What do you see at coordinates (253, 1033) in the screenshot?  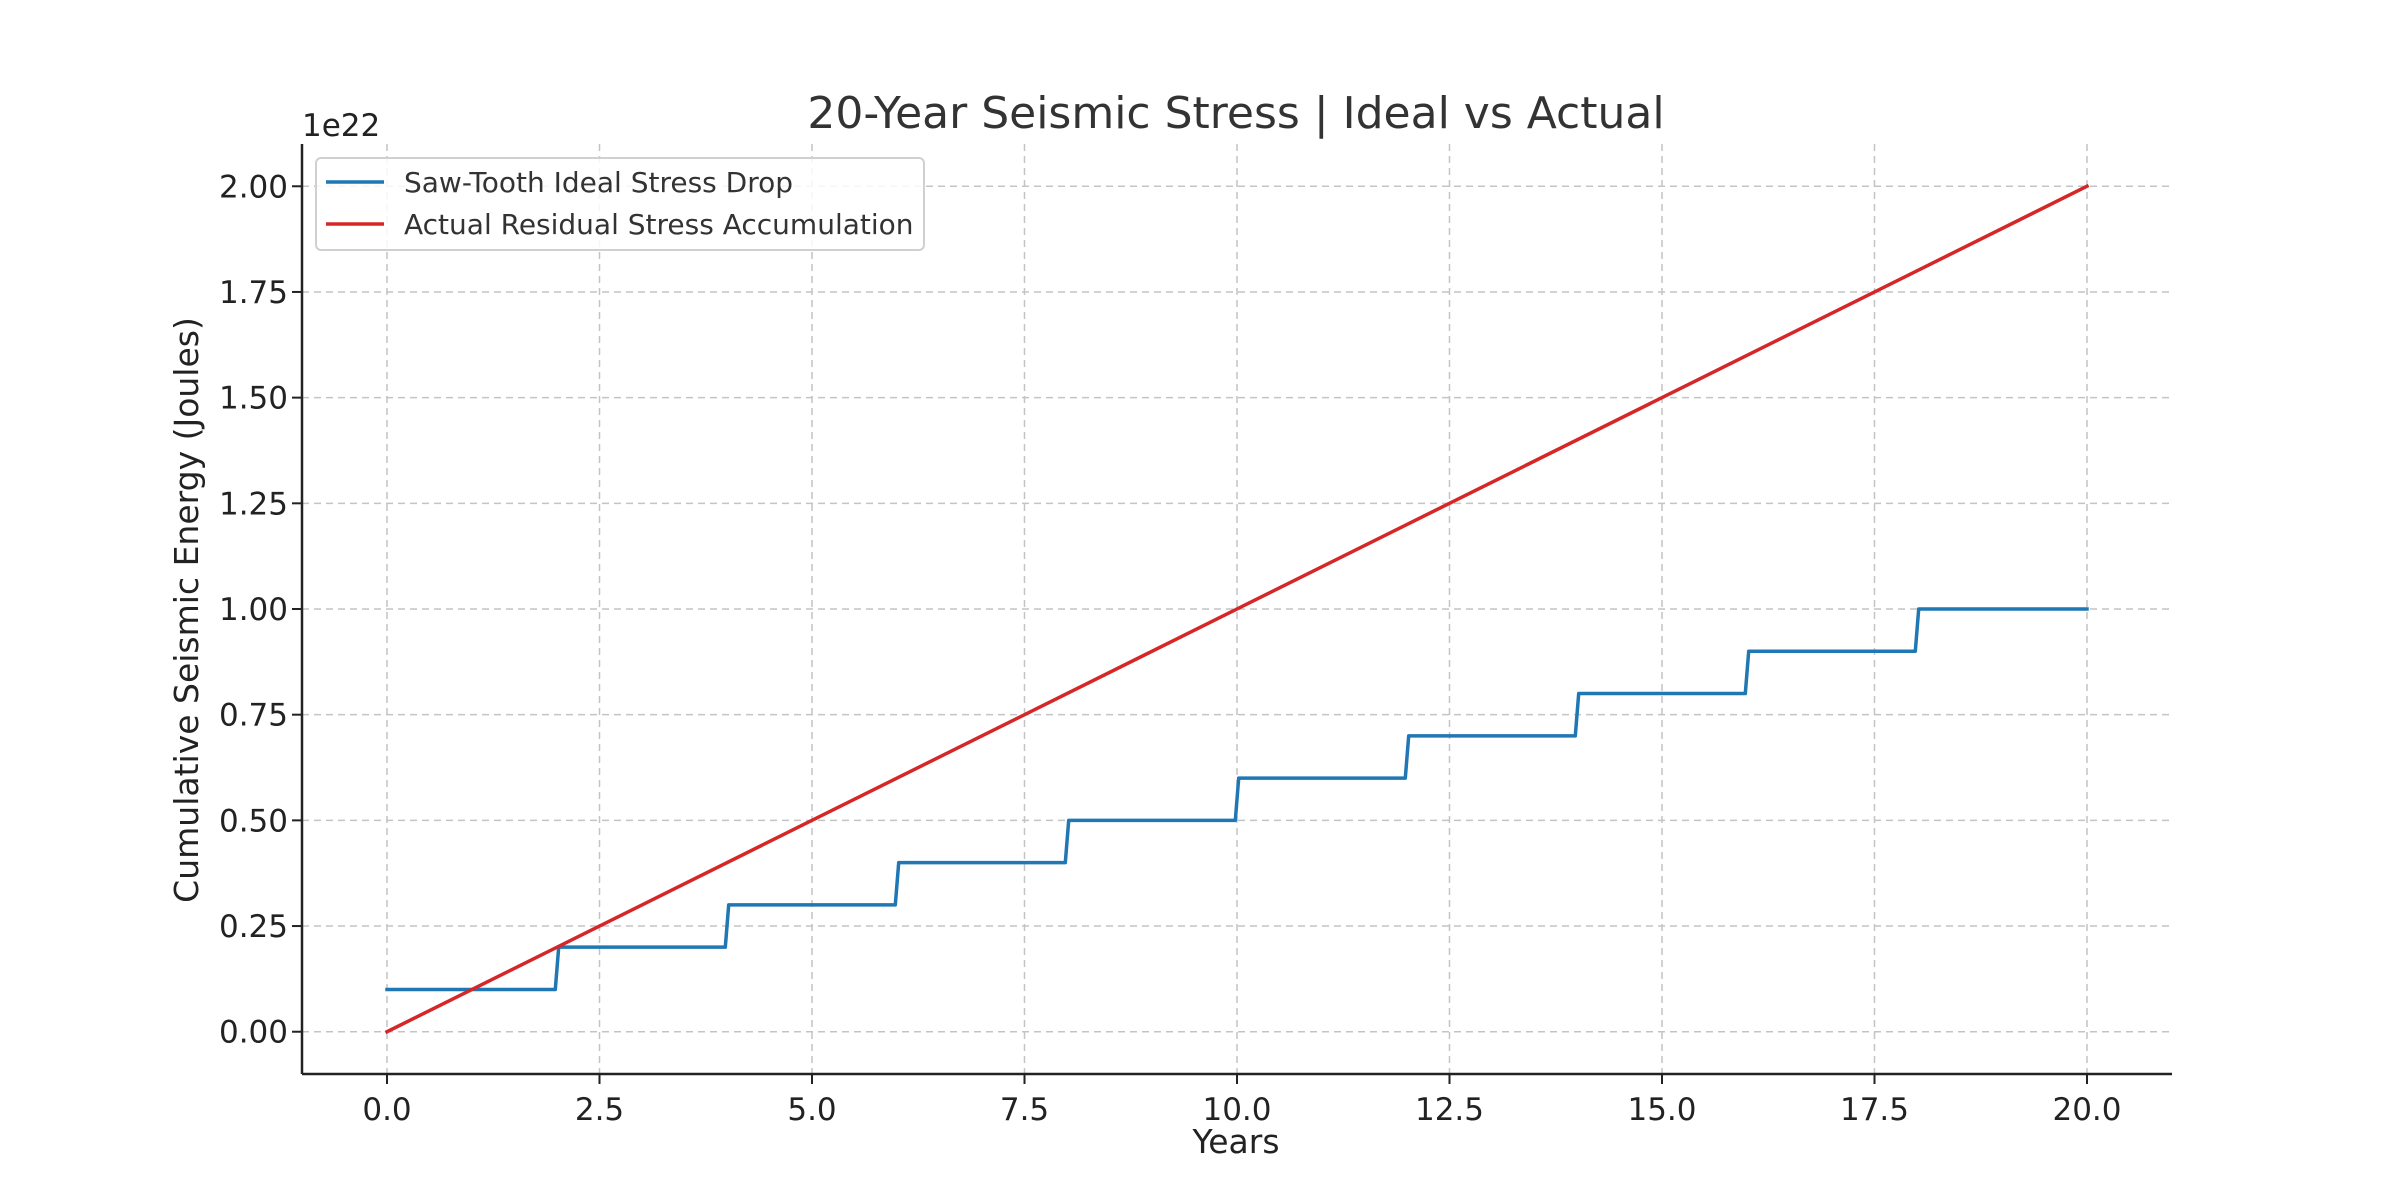 I see `y-tick-label: 0.00` at bounding box center [253, 1033].